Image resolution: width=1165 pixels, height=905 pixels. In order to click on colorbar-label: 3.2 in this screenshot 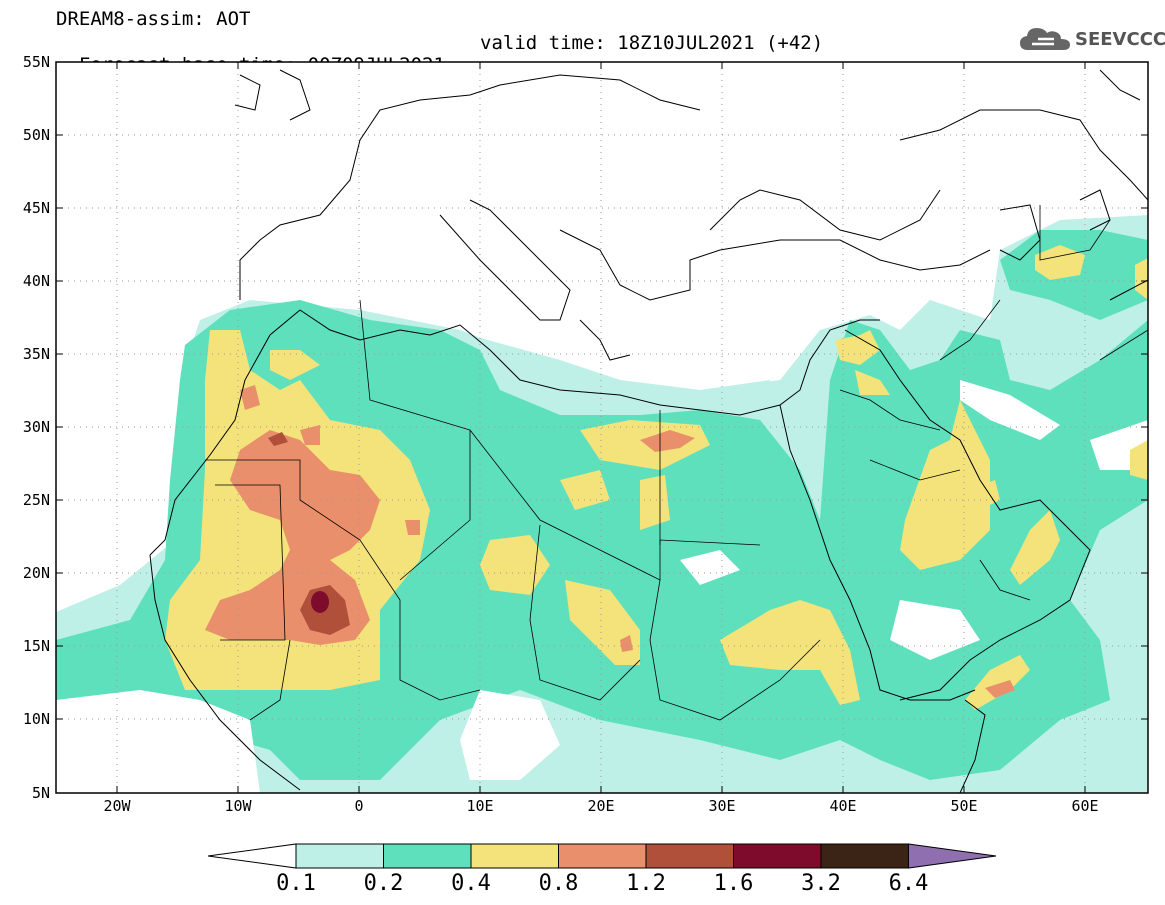, I will do `click(821, 883)`.